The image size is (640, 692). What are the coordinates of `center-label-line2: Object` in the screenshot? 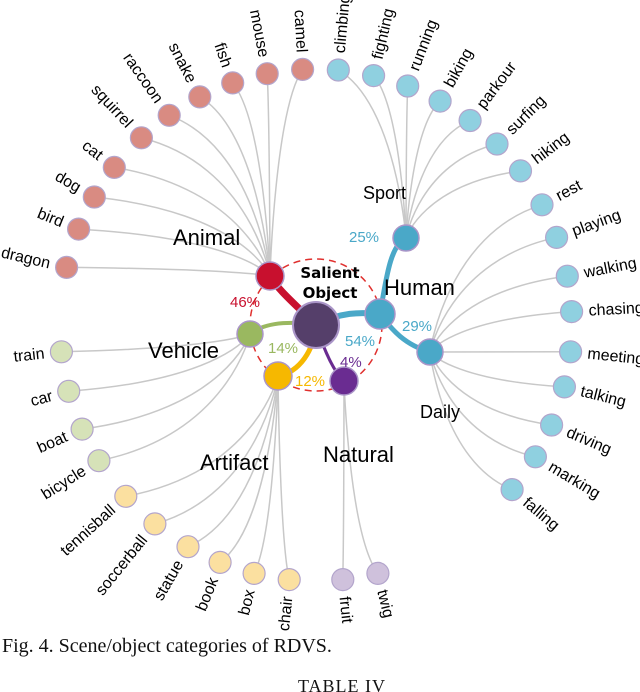 It's located at (330, 293).